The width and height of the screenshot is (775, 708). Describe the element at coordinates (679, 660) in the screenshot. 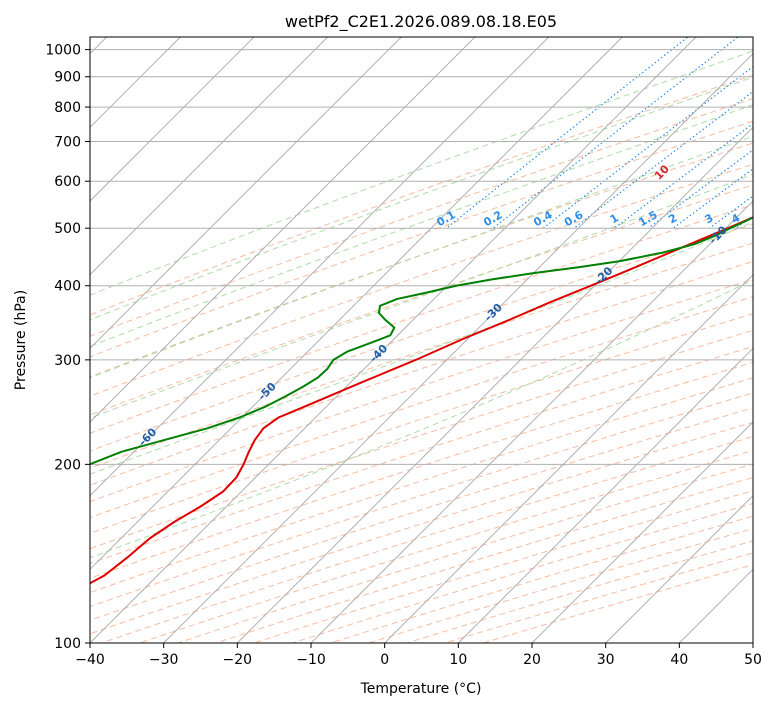

I see `x-tick-label: 40` at that location.